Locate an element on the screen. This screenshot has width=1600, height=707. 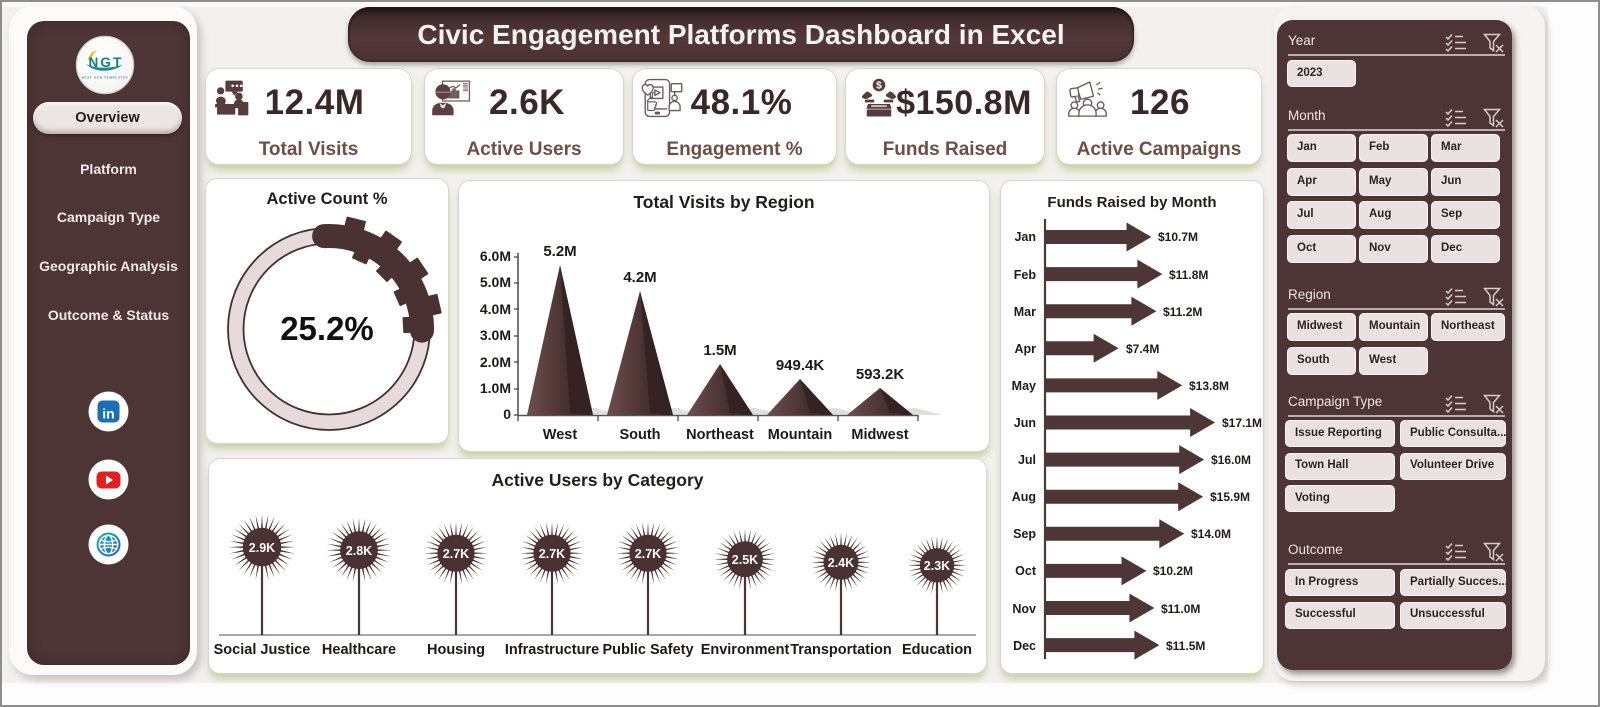
svg-text: 5.0M is located at coordinates (495, 282).